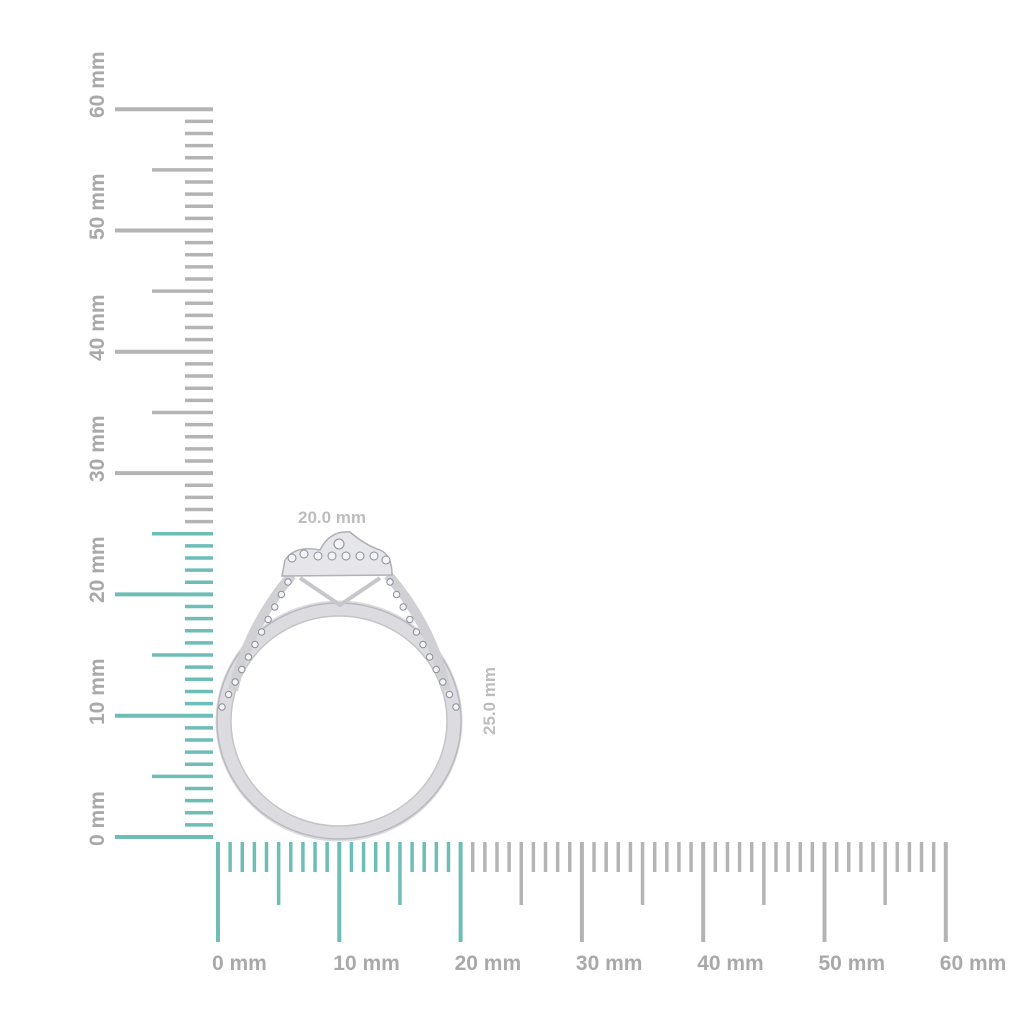 This screenshot has height=1024, width=1024. Describe the element at coordinates (97, 327) in the screenshot. I see `vertical-ruler-label: 40 mm` at that location.